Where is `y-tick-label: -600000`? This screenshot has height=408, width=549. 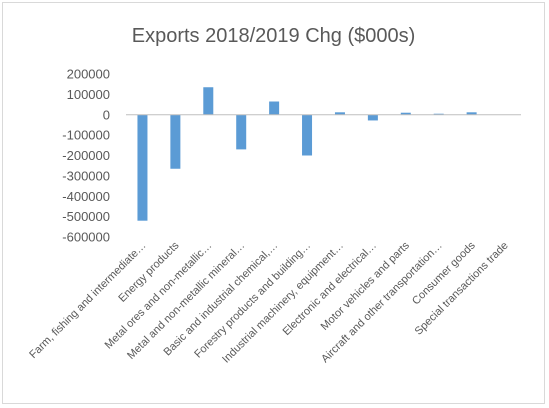
y-tick-label: -600000 is located at coordinates (86, 237).